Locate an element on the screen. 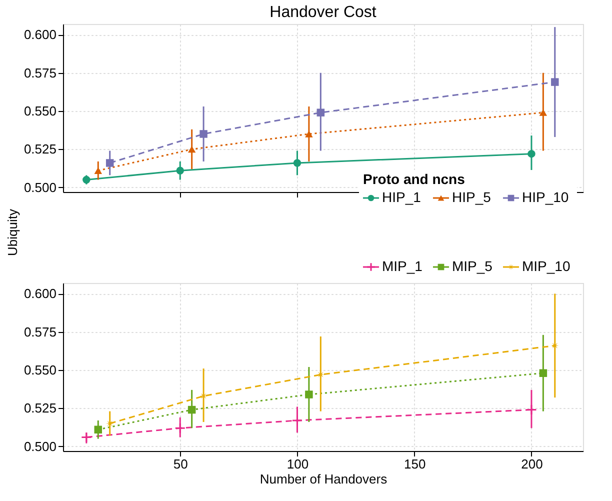 This screenshot has width=612, height=501. legend-title: Proto and ncns is located at coordinates (414, 179).